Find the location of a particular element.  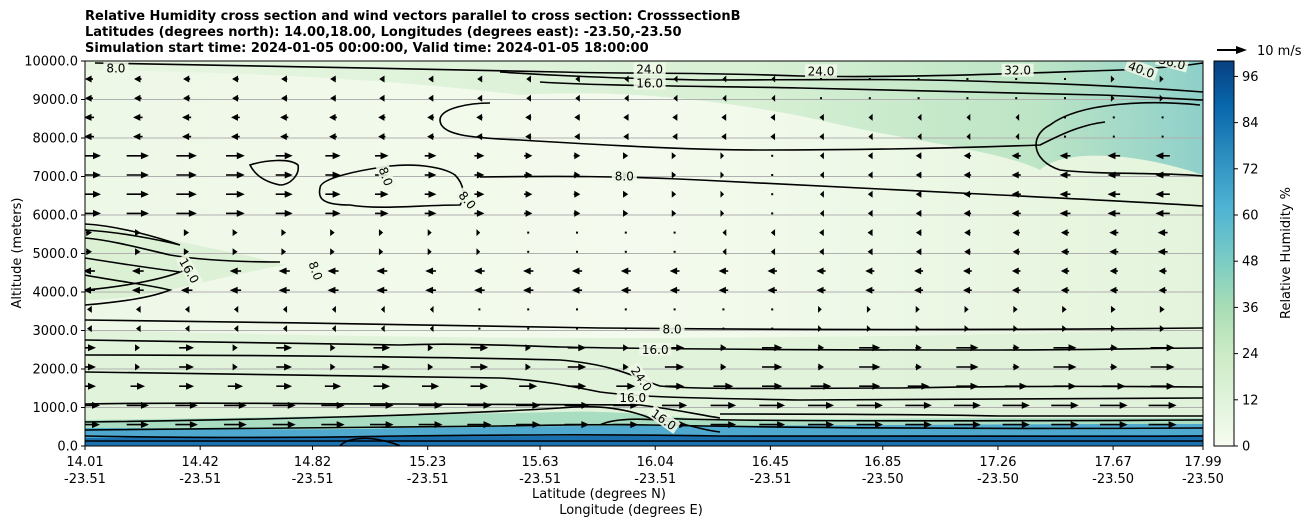

x-tick-label-latitude: 14.42 is located at coordinates (200, 462).